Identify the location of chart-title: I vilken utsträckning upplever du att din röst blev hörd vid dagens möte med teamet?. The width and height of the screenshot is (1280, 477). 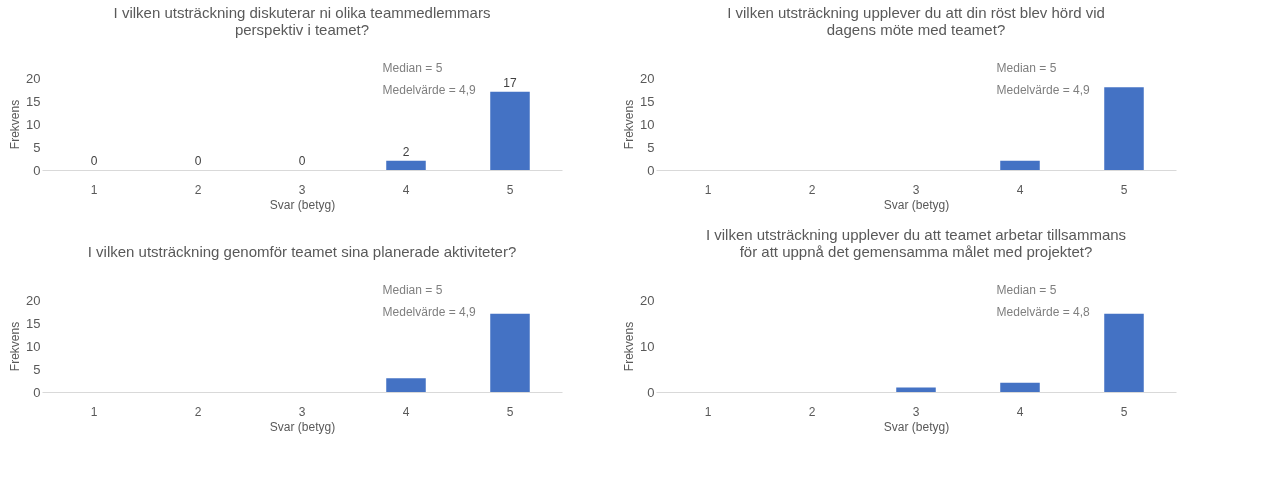
(916, 21).